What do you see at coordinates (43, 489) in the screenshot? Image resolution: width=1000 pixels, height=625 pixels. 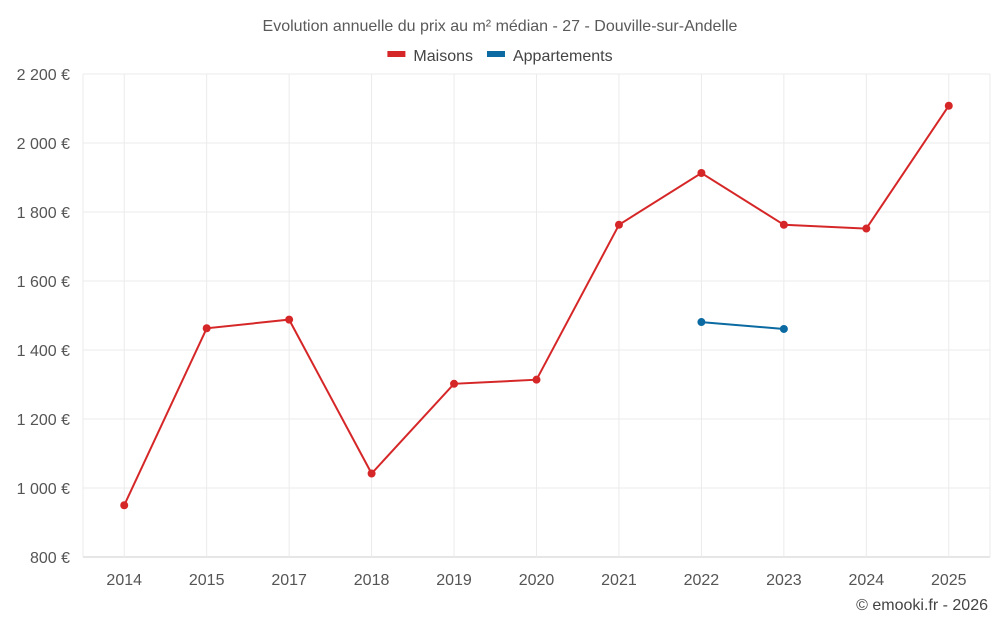 I see `y-tick-label: 1 000 €` at bounding box center [43, 489].